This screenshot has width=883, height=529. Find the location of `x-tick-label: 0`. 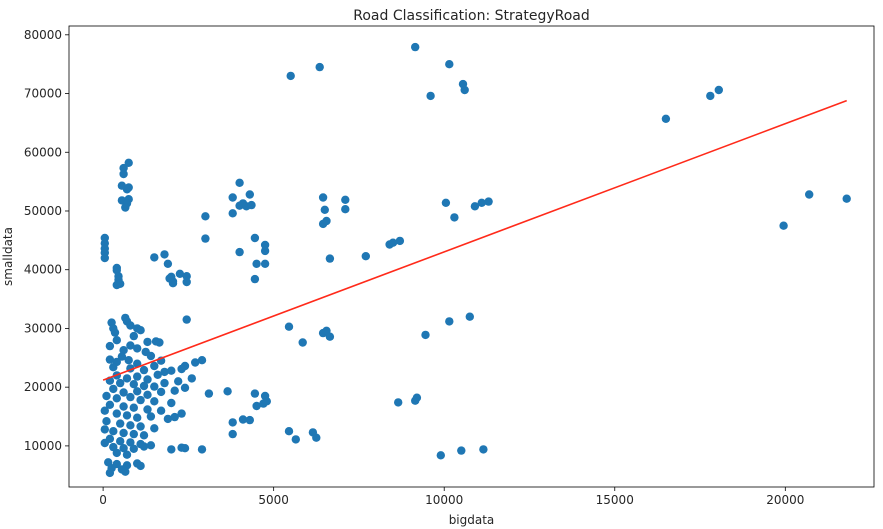

x-tick-label: 0 is located at coordinates (103, 500).